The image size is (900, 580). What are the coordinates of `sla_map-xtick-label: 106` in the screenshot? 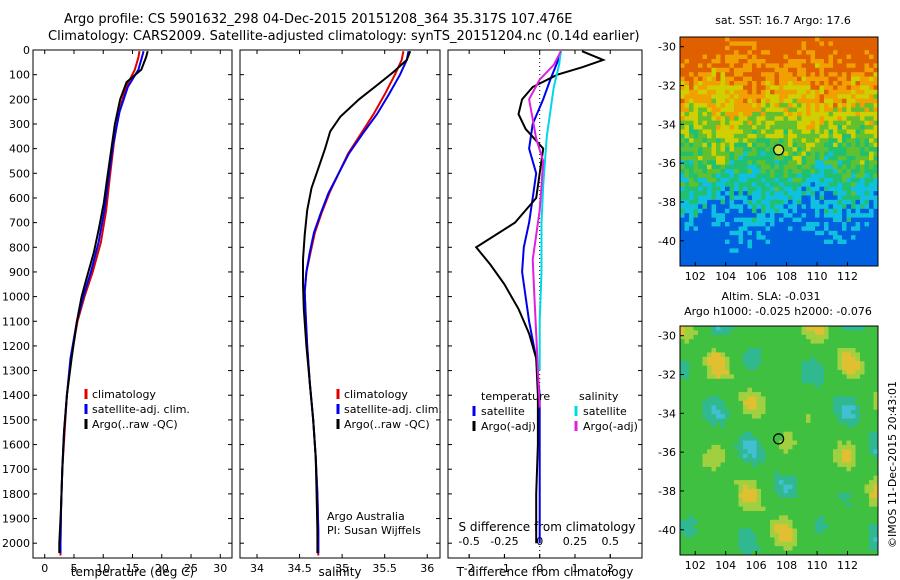 It's located at (756, 565).